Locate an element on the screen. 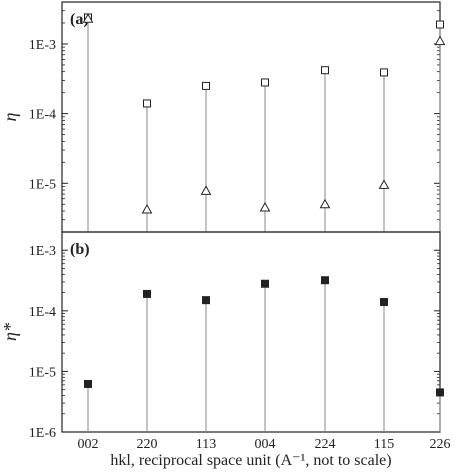 The width and height of the screenshot is (474, 474). x-tick-label: 226 is located at coordinates (440, 444).